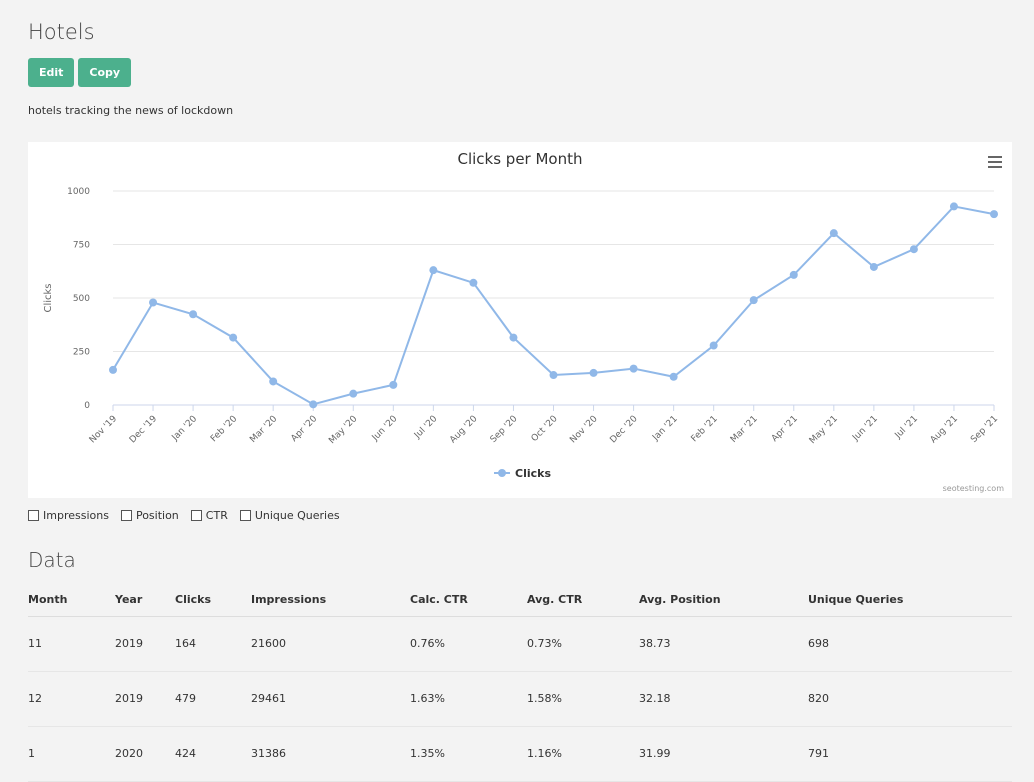  Describe the element at coordinates (583, 754) in the screenshot. I see `table-cell: 1.16%` at that location.